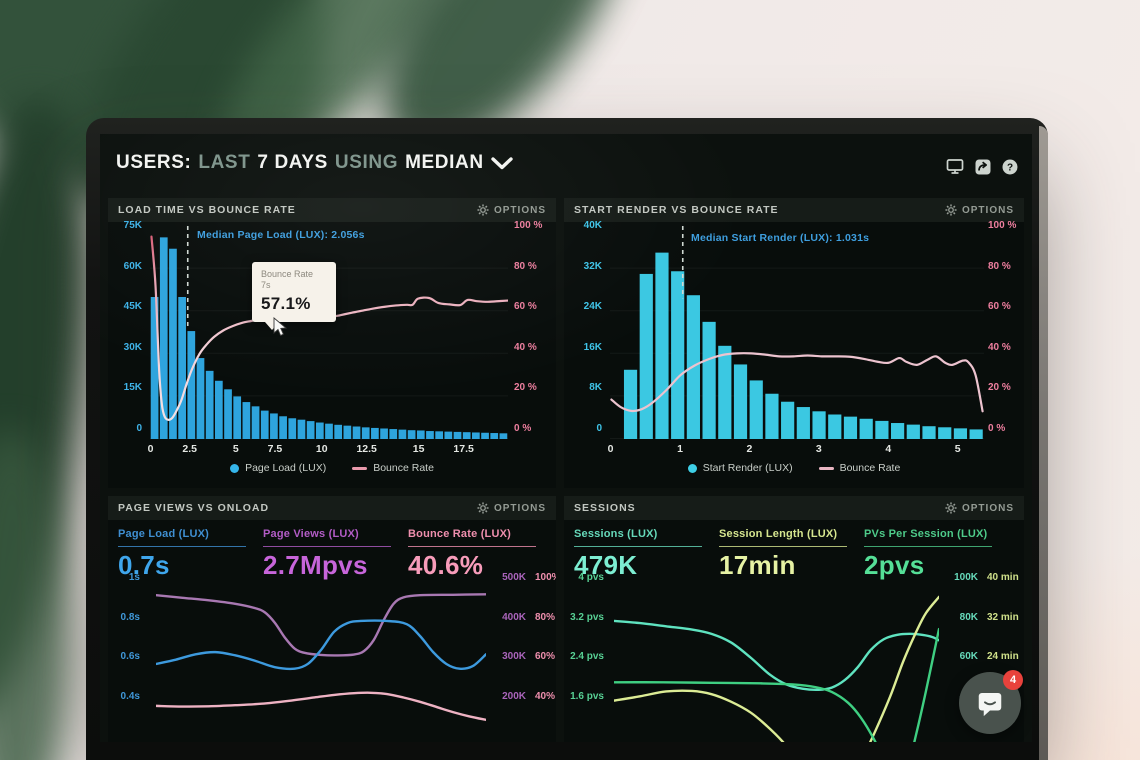  Describe the element at coordinates (132, 347) in the screenshot. I see `axis-tick: 30K` at that location.